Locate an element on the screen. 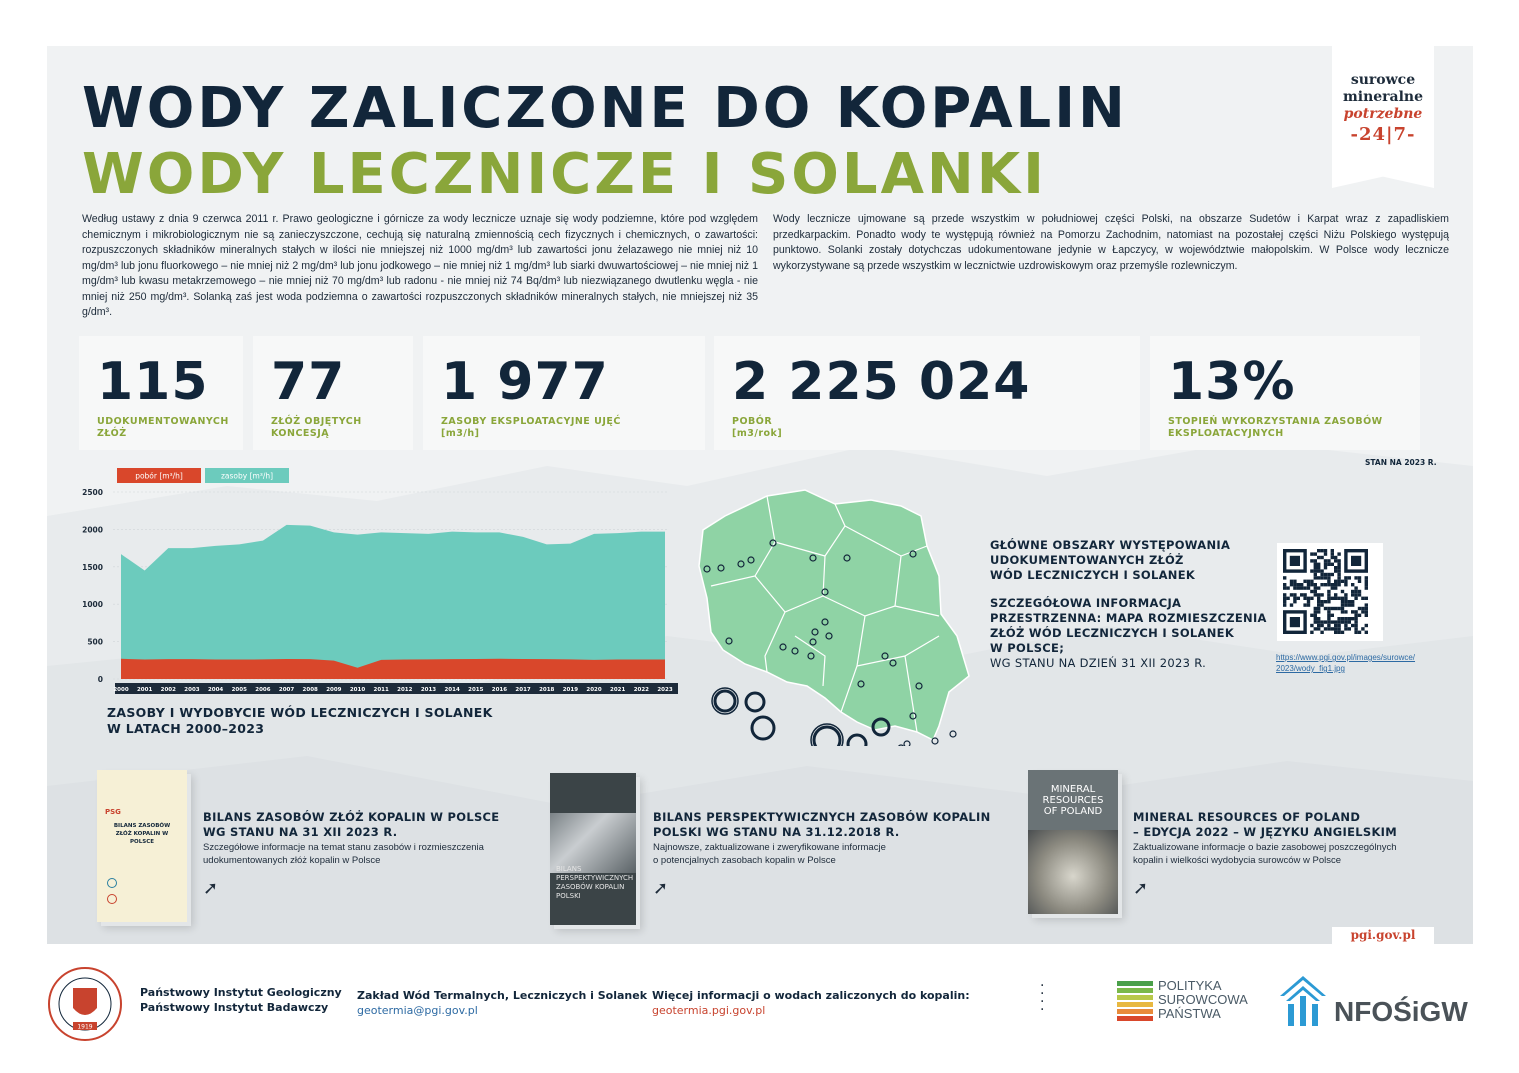 This screenshot has height=1073, width=1519. x-tick-label: 2021 is located at coordinates (617, 690).